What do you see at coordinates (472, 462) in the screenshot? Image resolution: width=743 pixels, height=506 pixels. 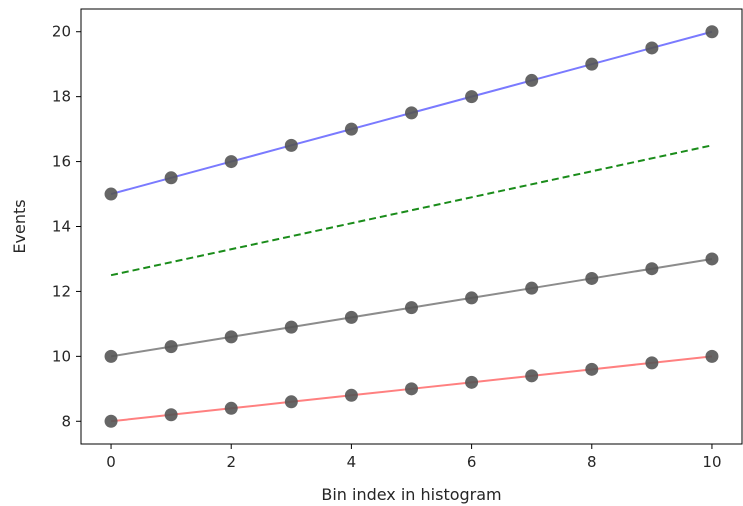 I see `x-tick-label: 6` at bounding box center [472, 462].